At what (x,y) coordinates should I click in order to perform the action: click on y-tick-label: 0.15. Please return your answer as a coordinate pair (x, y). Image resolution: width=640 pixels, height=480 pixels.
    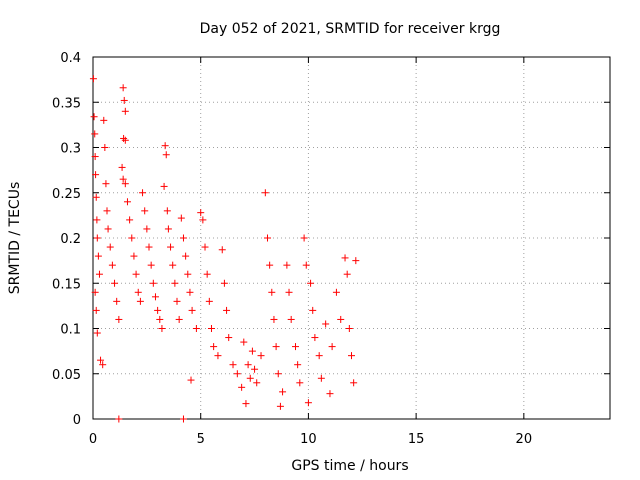
    Looking at the image, I should click on (66, 284).